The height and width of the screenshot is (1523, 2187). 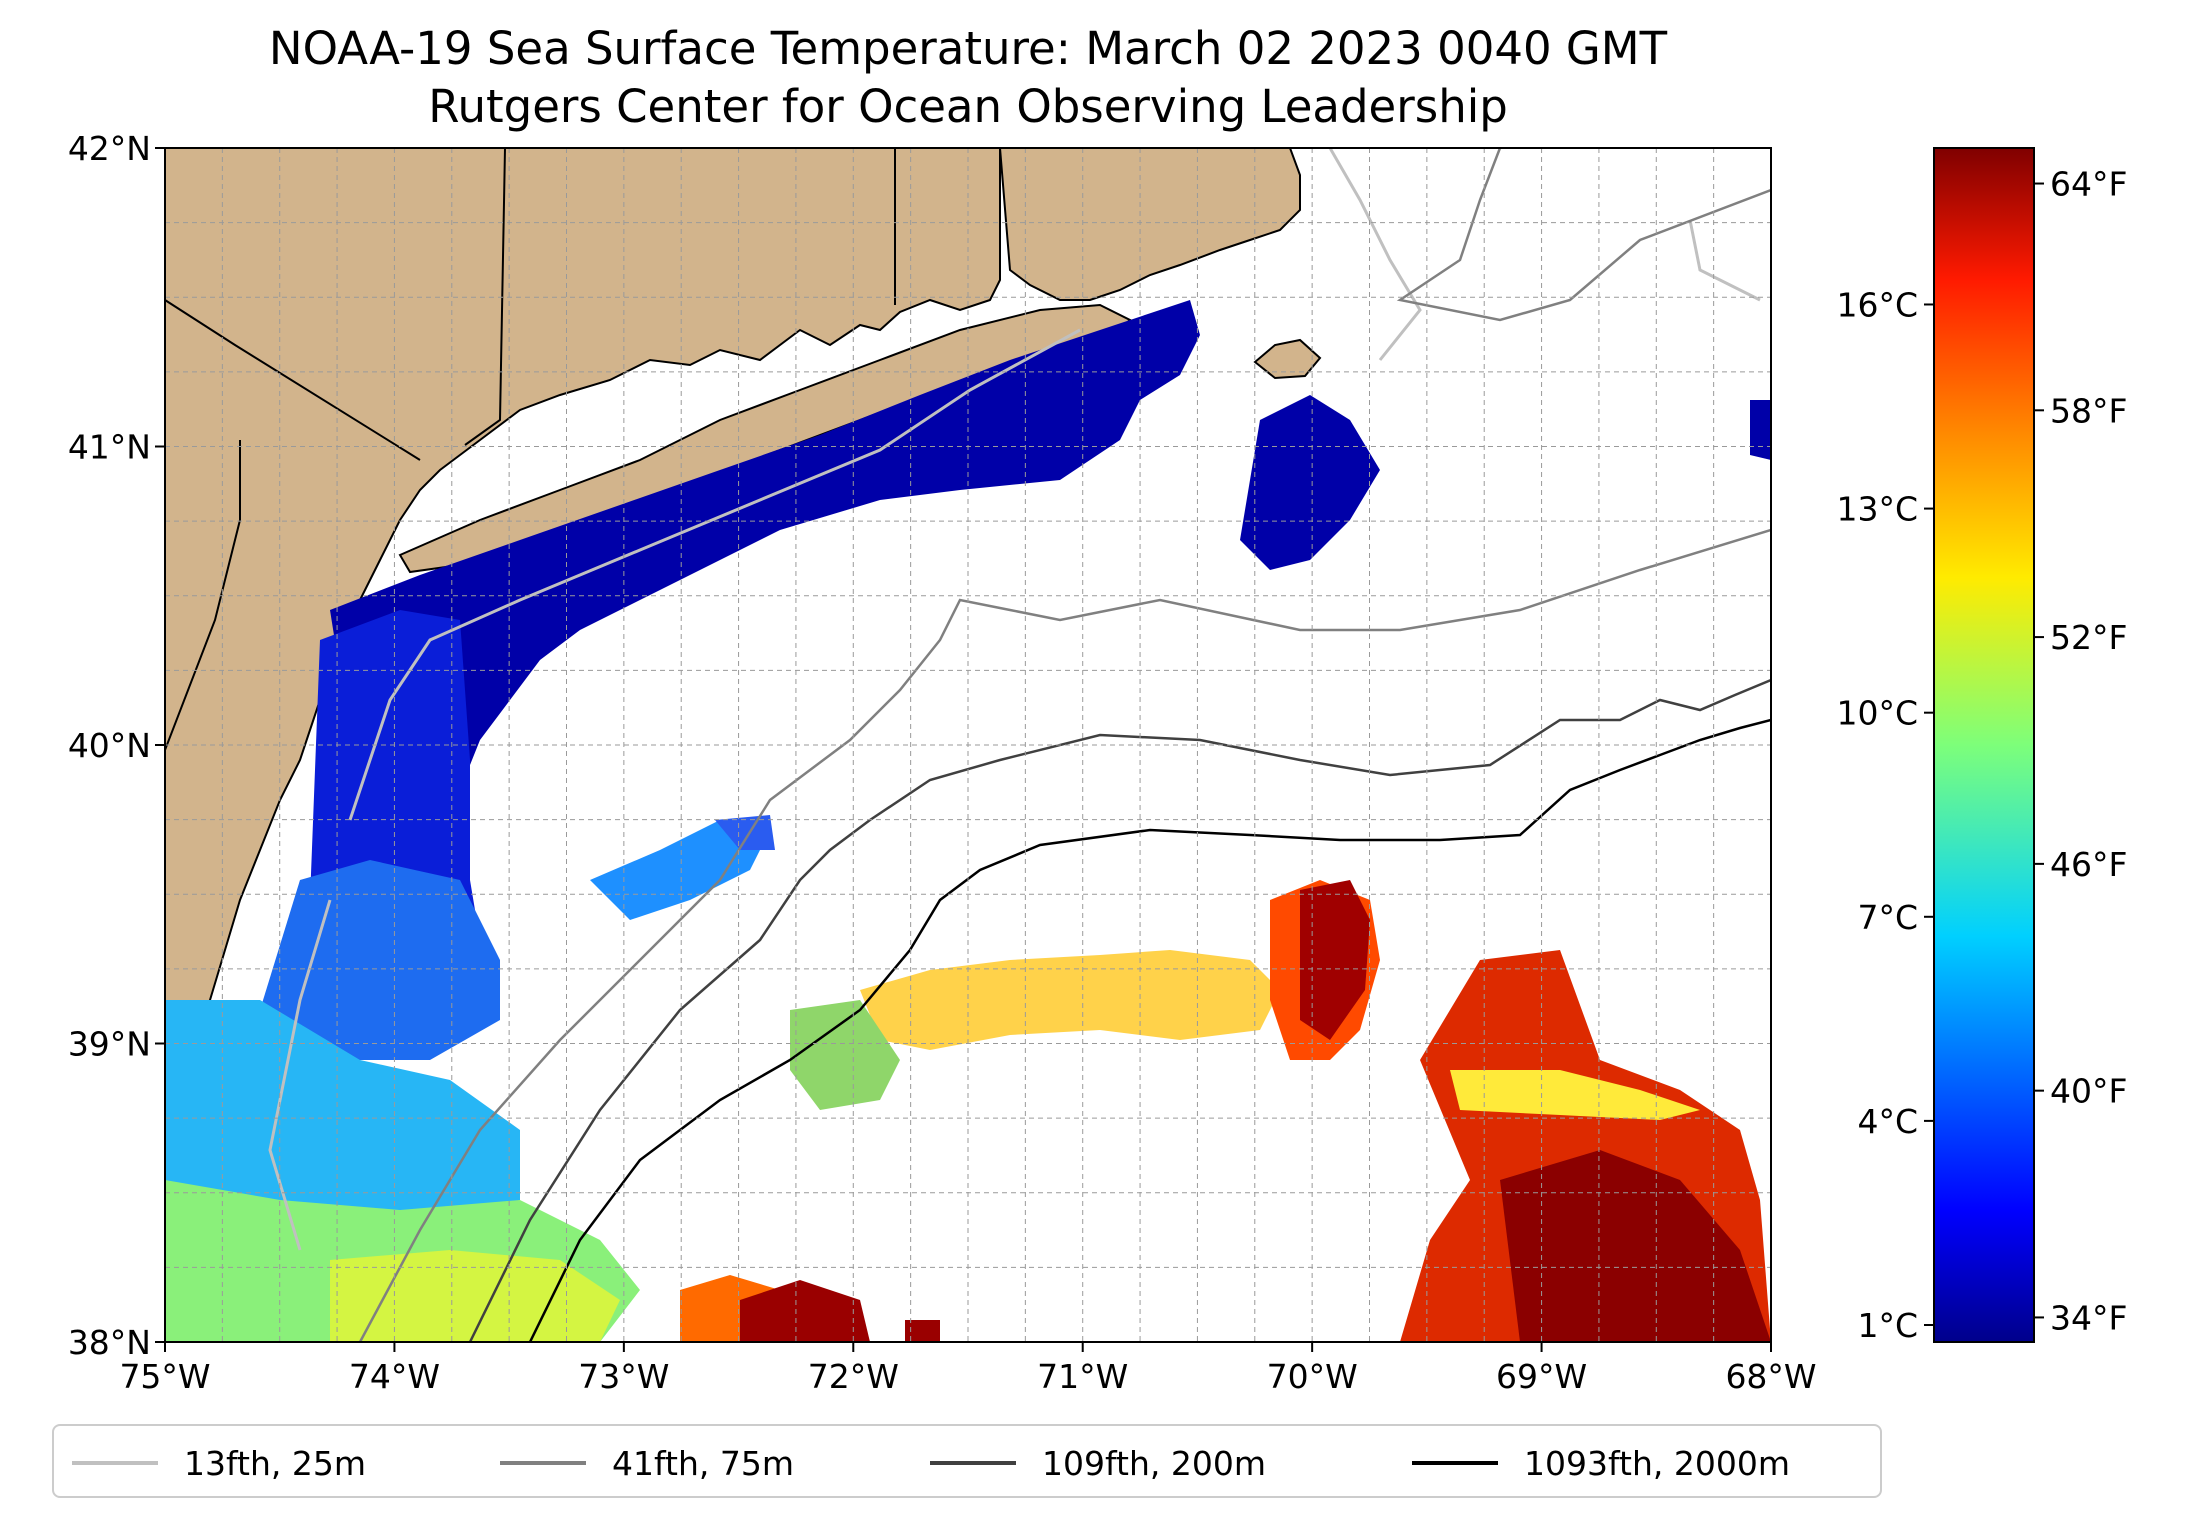 I want to click on legend-item-2000m: 1093fth, 2000m, so click(x=1601, y=1463).